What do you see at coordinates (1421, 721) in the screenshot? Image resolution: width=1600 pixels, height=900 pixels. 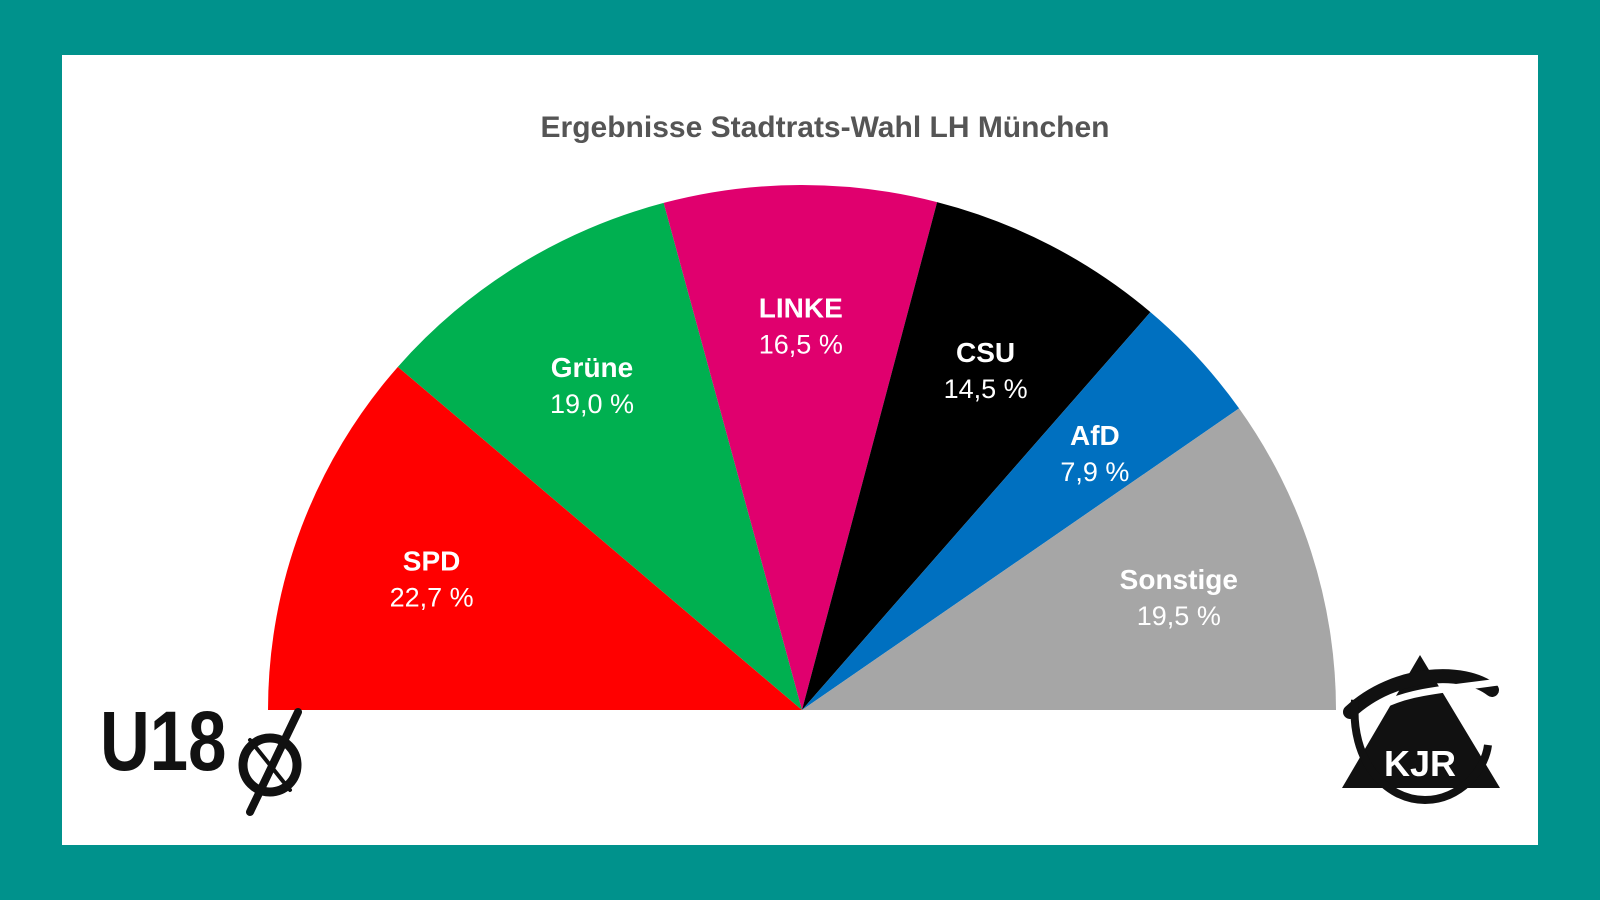 I see `kjr-triangle-icon` at bounding box center [1421, 721].